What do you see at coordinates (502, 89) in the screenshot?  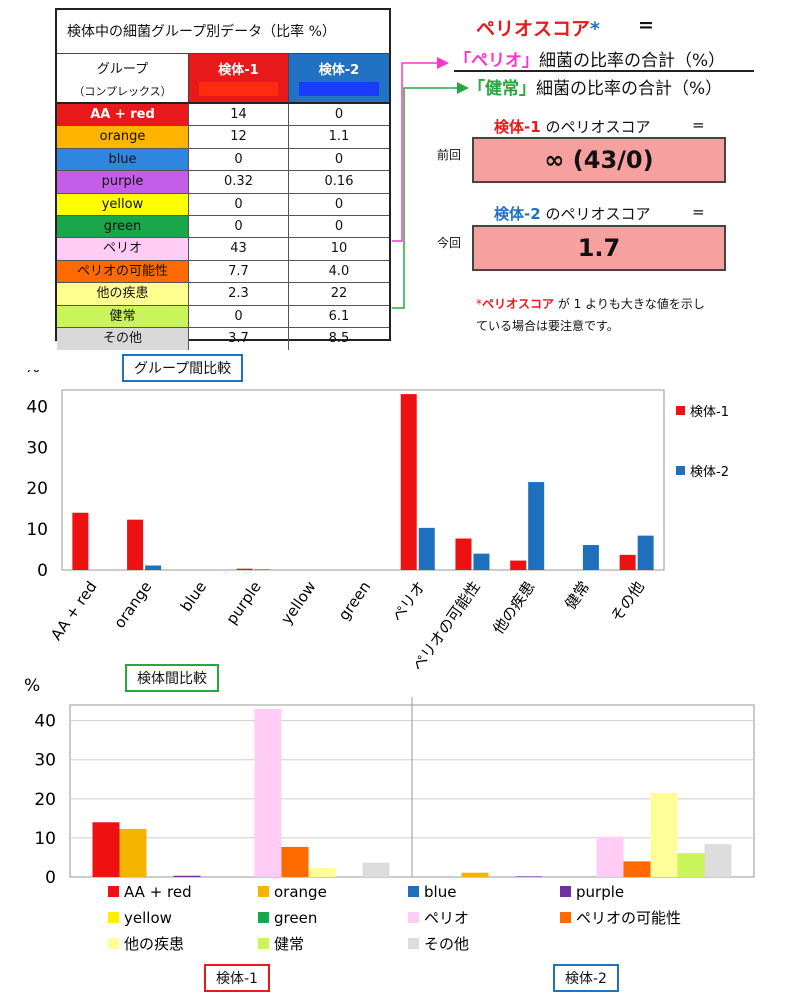 I see `denominator-bracket: 「健常」` at bounding box center [502, 89].